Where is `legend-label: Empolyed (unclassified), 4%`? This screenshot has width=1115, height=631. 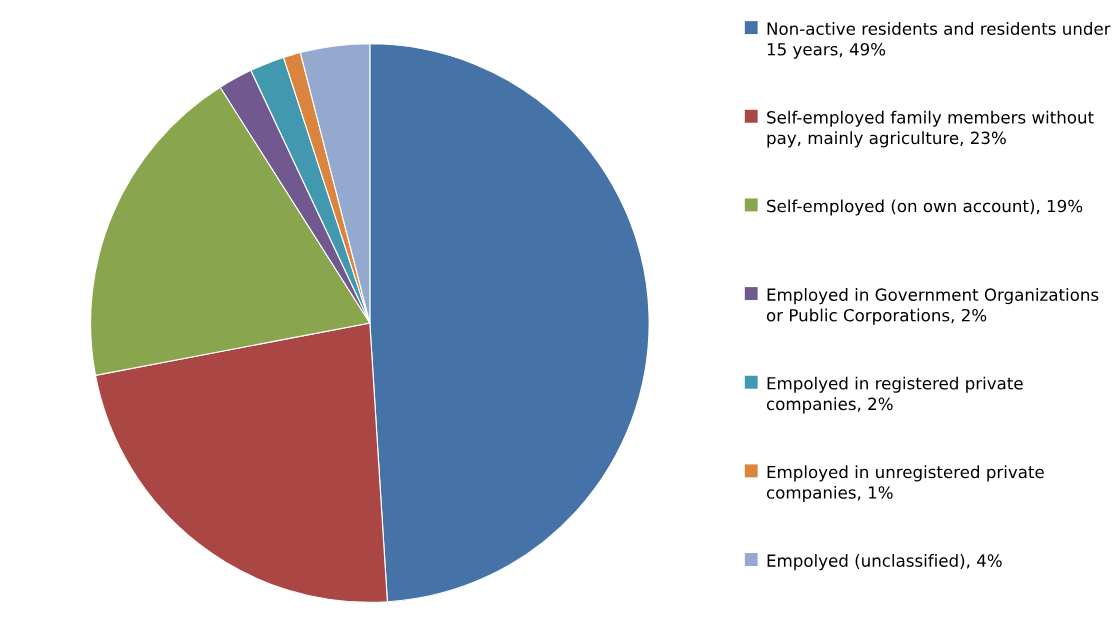 legend-label: Empolyed (unclassified), 4% is located at coordinates (884, 562).